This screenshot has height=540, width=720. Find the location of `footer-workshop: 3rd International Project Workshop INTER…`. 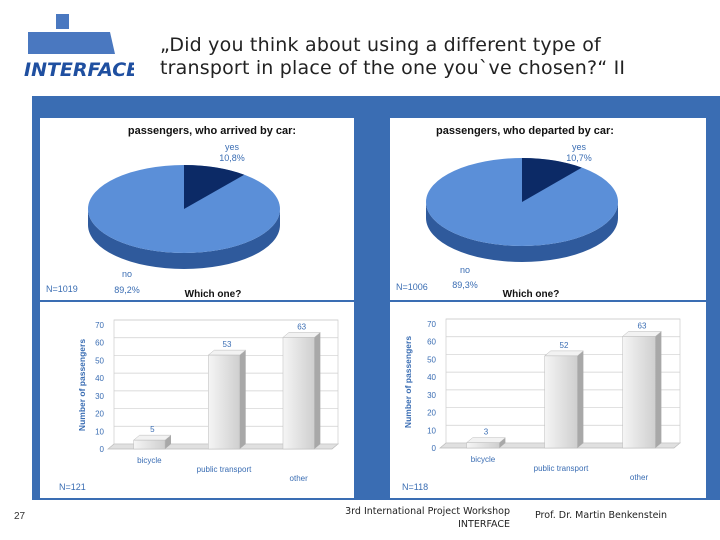

footer-workshop: 3rd International Project Workshop INTER… is located at coordinates (415, 518).